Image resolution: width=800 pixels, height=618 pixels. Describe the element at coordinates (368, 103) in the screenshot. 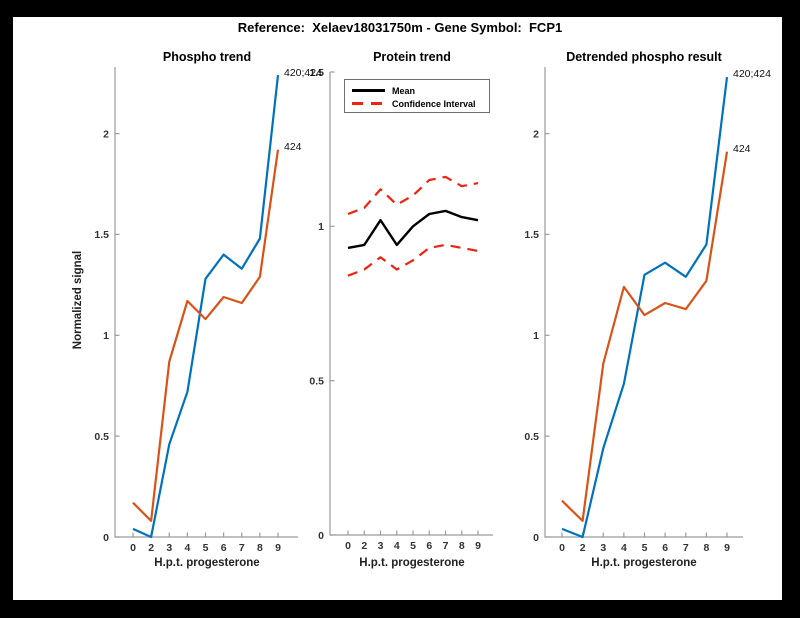

I see `confidence-interval-line-sample` at that location.